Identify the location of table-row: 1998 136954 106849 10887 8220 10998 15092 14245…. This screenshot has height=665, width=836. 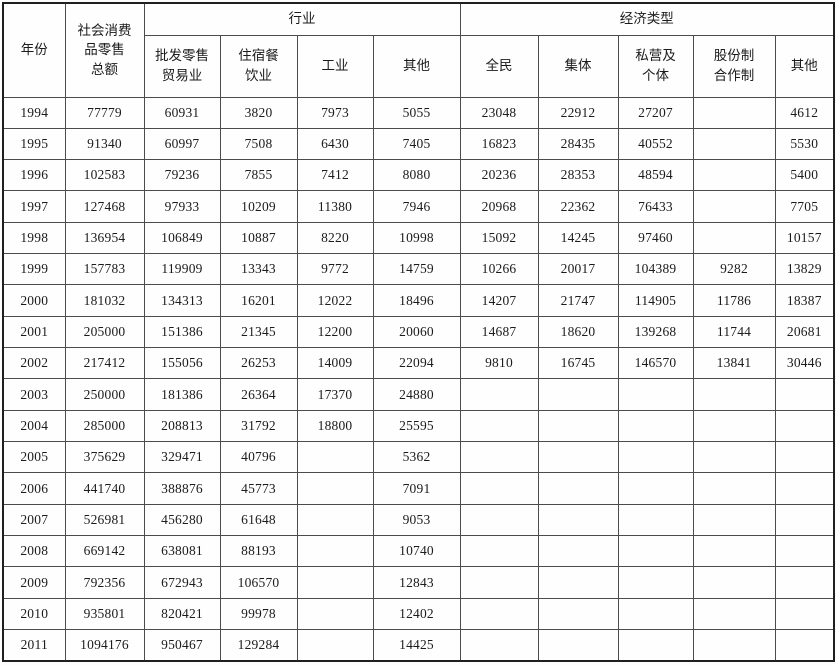
(418, 238).